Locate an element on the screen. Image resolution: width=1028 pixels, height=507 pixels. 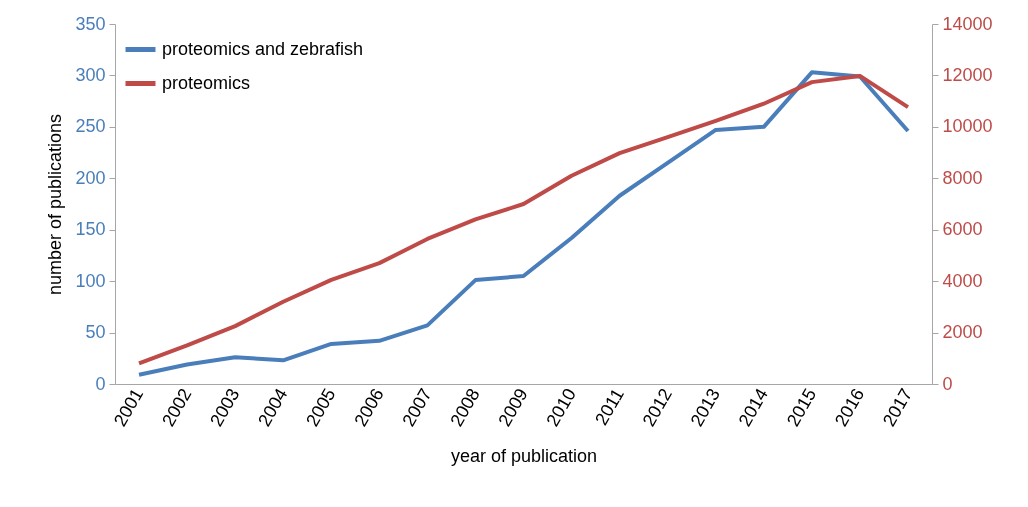
y-tick-label: 150 is located at coordinates (90, 229).